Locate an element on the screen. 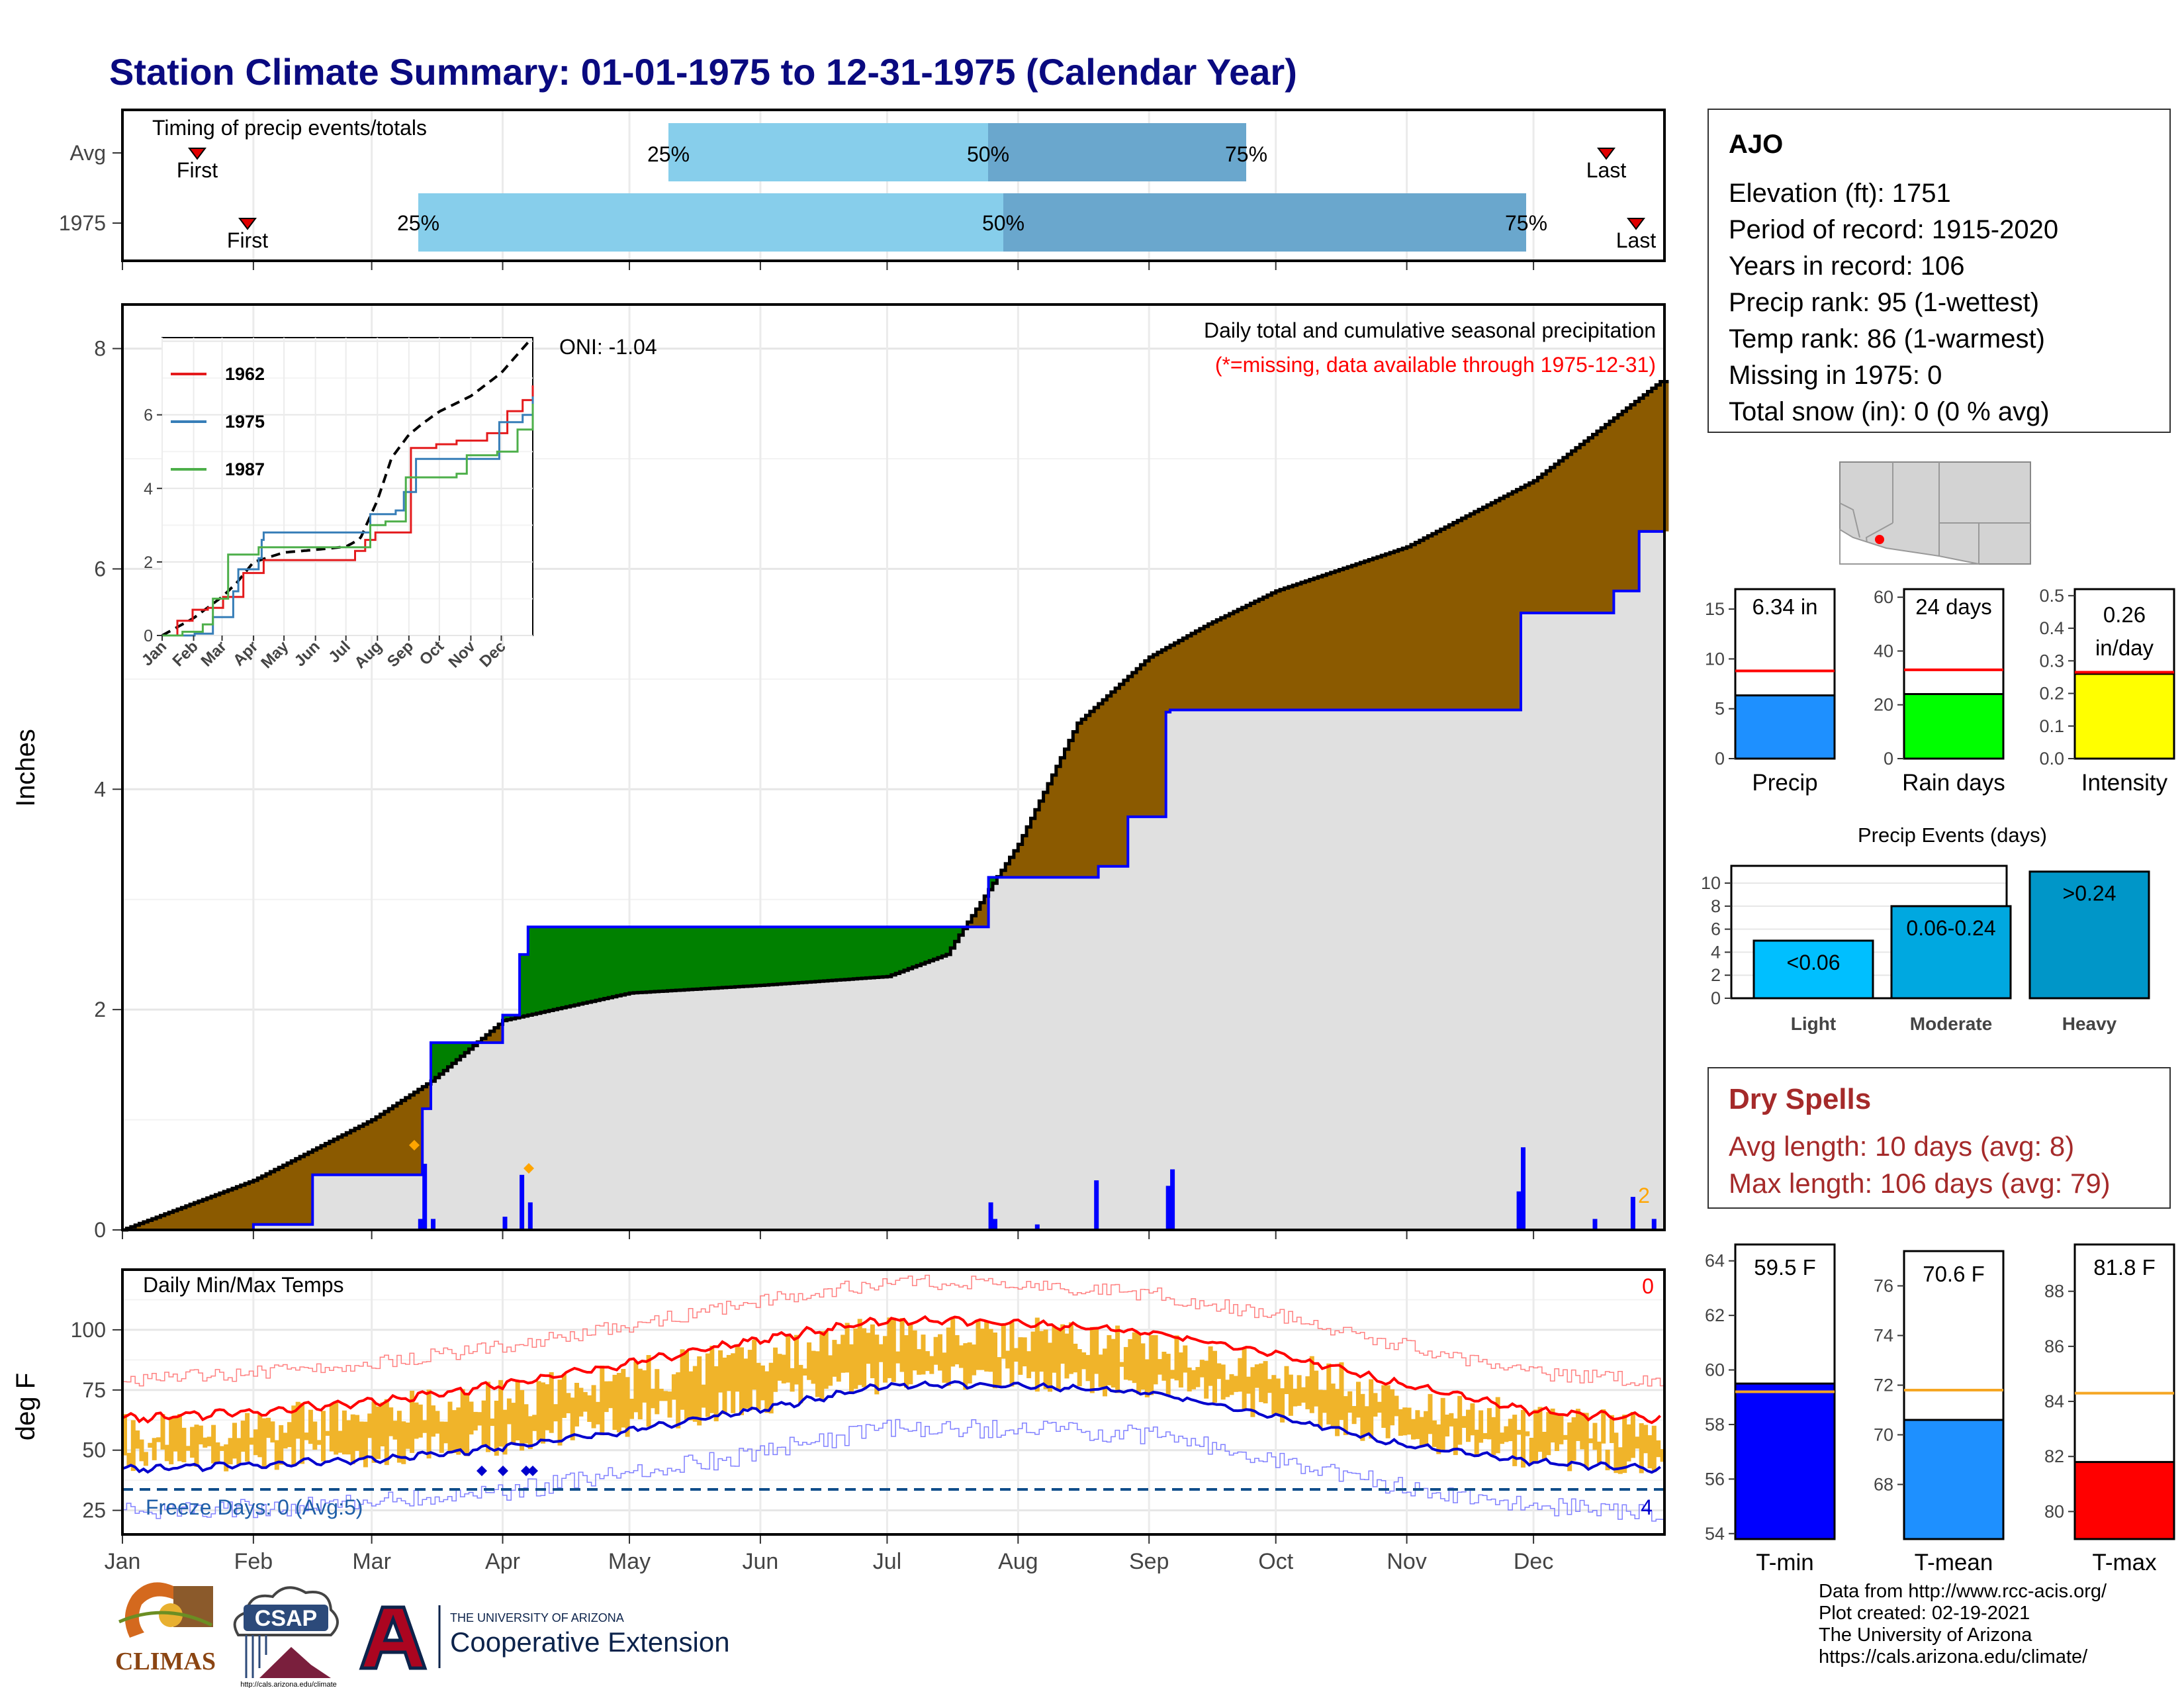 The width and height of the screenshot is (2184, 1688). temp-bar-tick-label: 60 is located at coordinates (1715, 1370).